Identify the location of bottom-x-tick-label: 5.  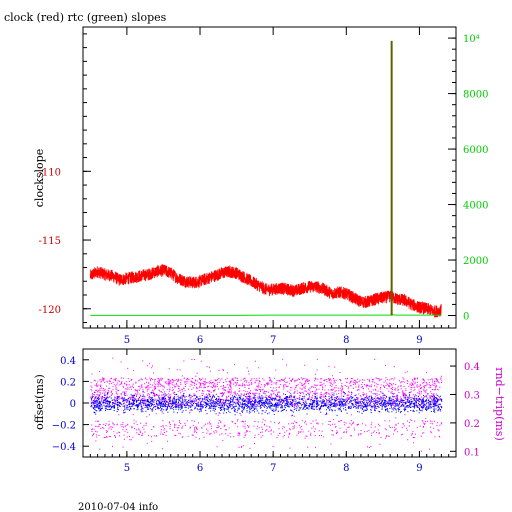
(127, 468).